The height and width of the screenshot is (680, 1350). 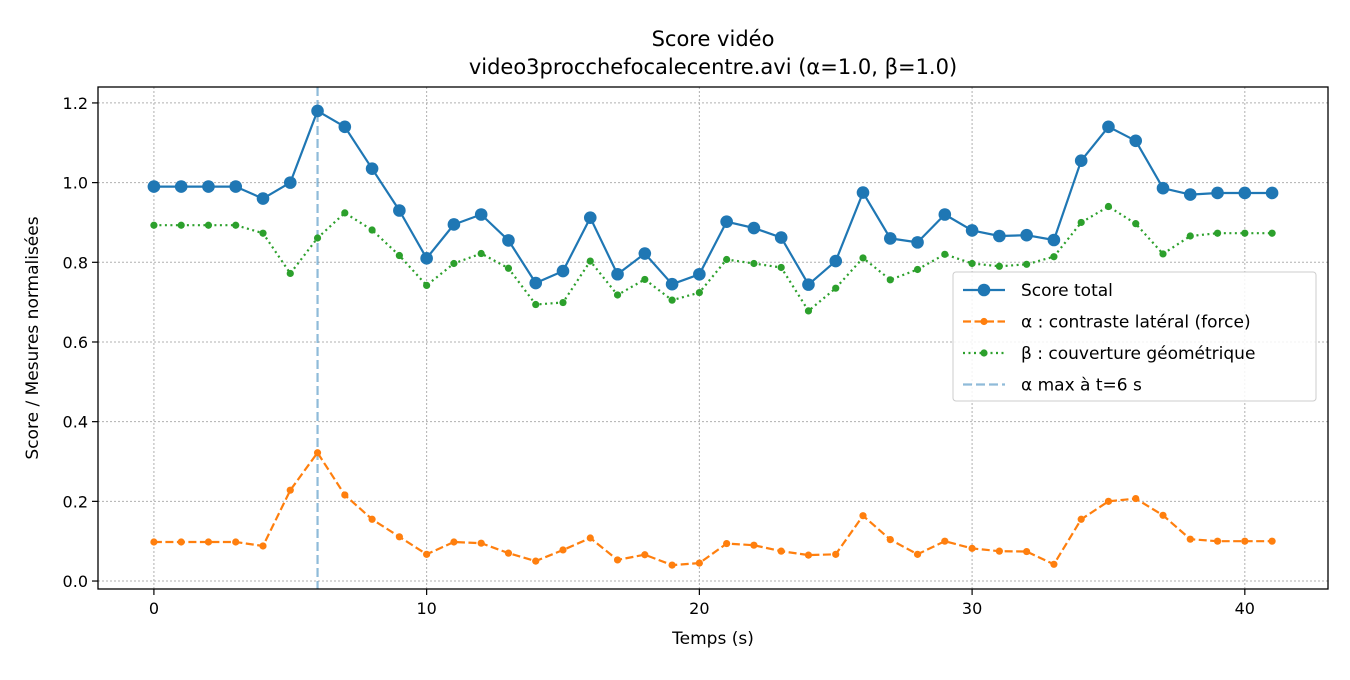 What do you see at coordinates (1109, 354) in the screenshot?
I see `legend-entry-beta: β : couverture géométrique` at bounding box center [1109, 354].